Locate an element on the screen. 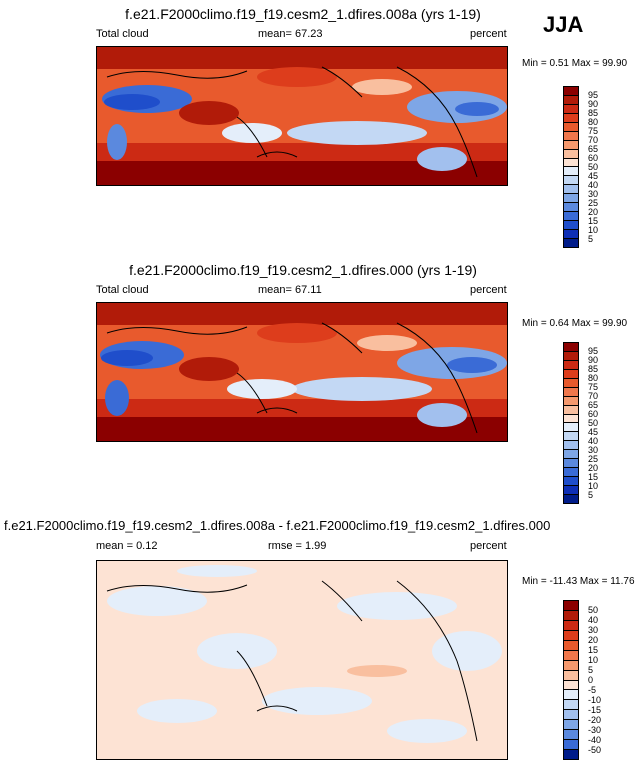  colorbar-tick-label: -15 is located at coordinates (595, 710).